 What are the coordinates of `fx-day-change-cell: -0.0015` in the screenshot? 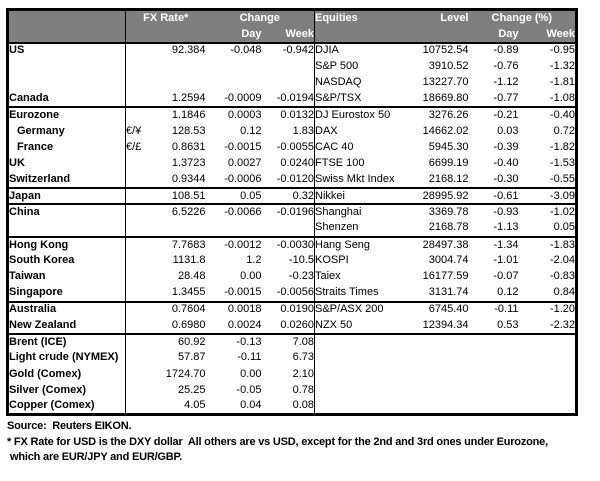 It's located at (243, 146).